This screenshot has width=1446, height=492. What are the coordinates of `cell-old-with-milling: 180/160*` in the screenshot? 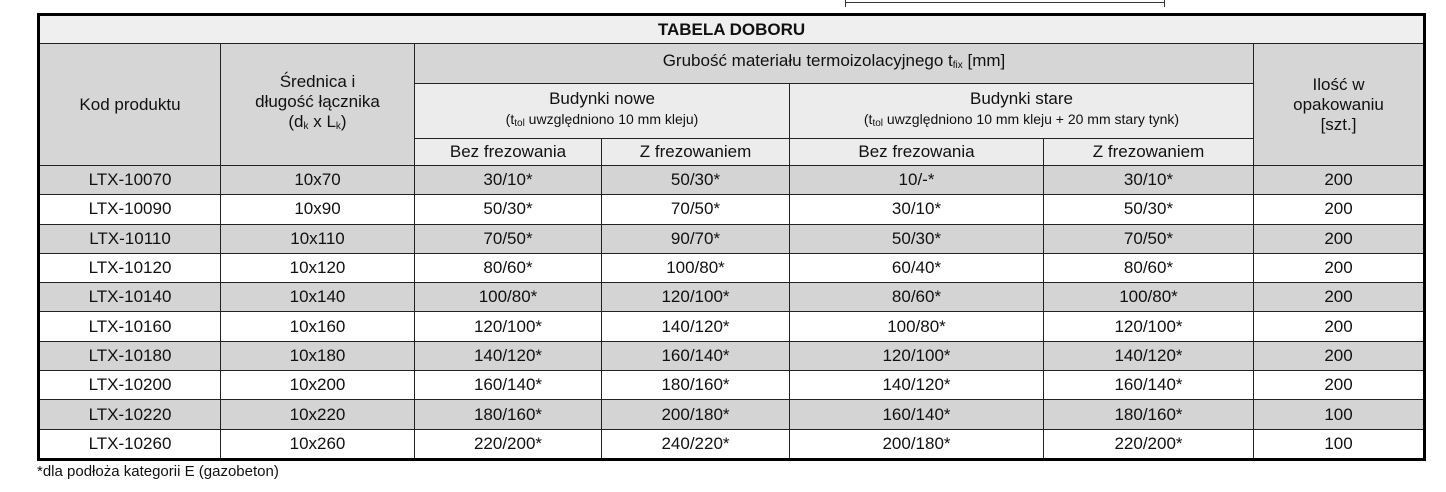 It's located at (1148, 414).